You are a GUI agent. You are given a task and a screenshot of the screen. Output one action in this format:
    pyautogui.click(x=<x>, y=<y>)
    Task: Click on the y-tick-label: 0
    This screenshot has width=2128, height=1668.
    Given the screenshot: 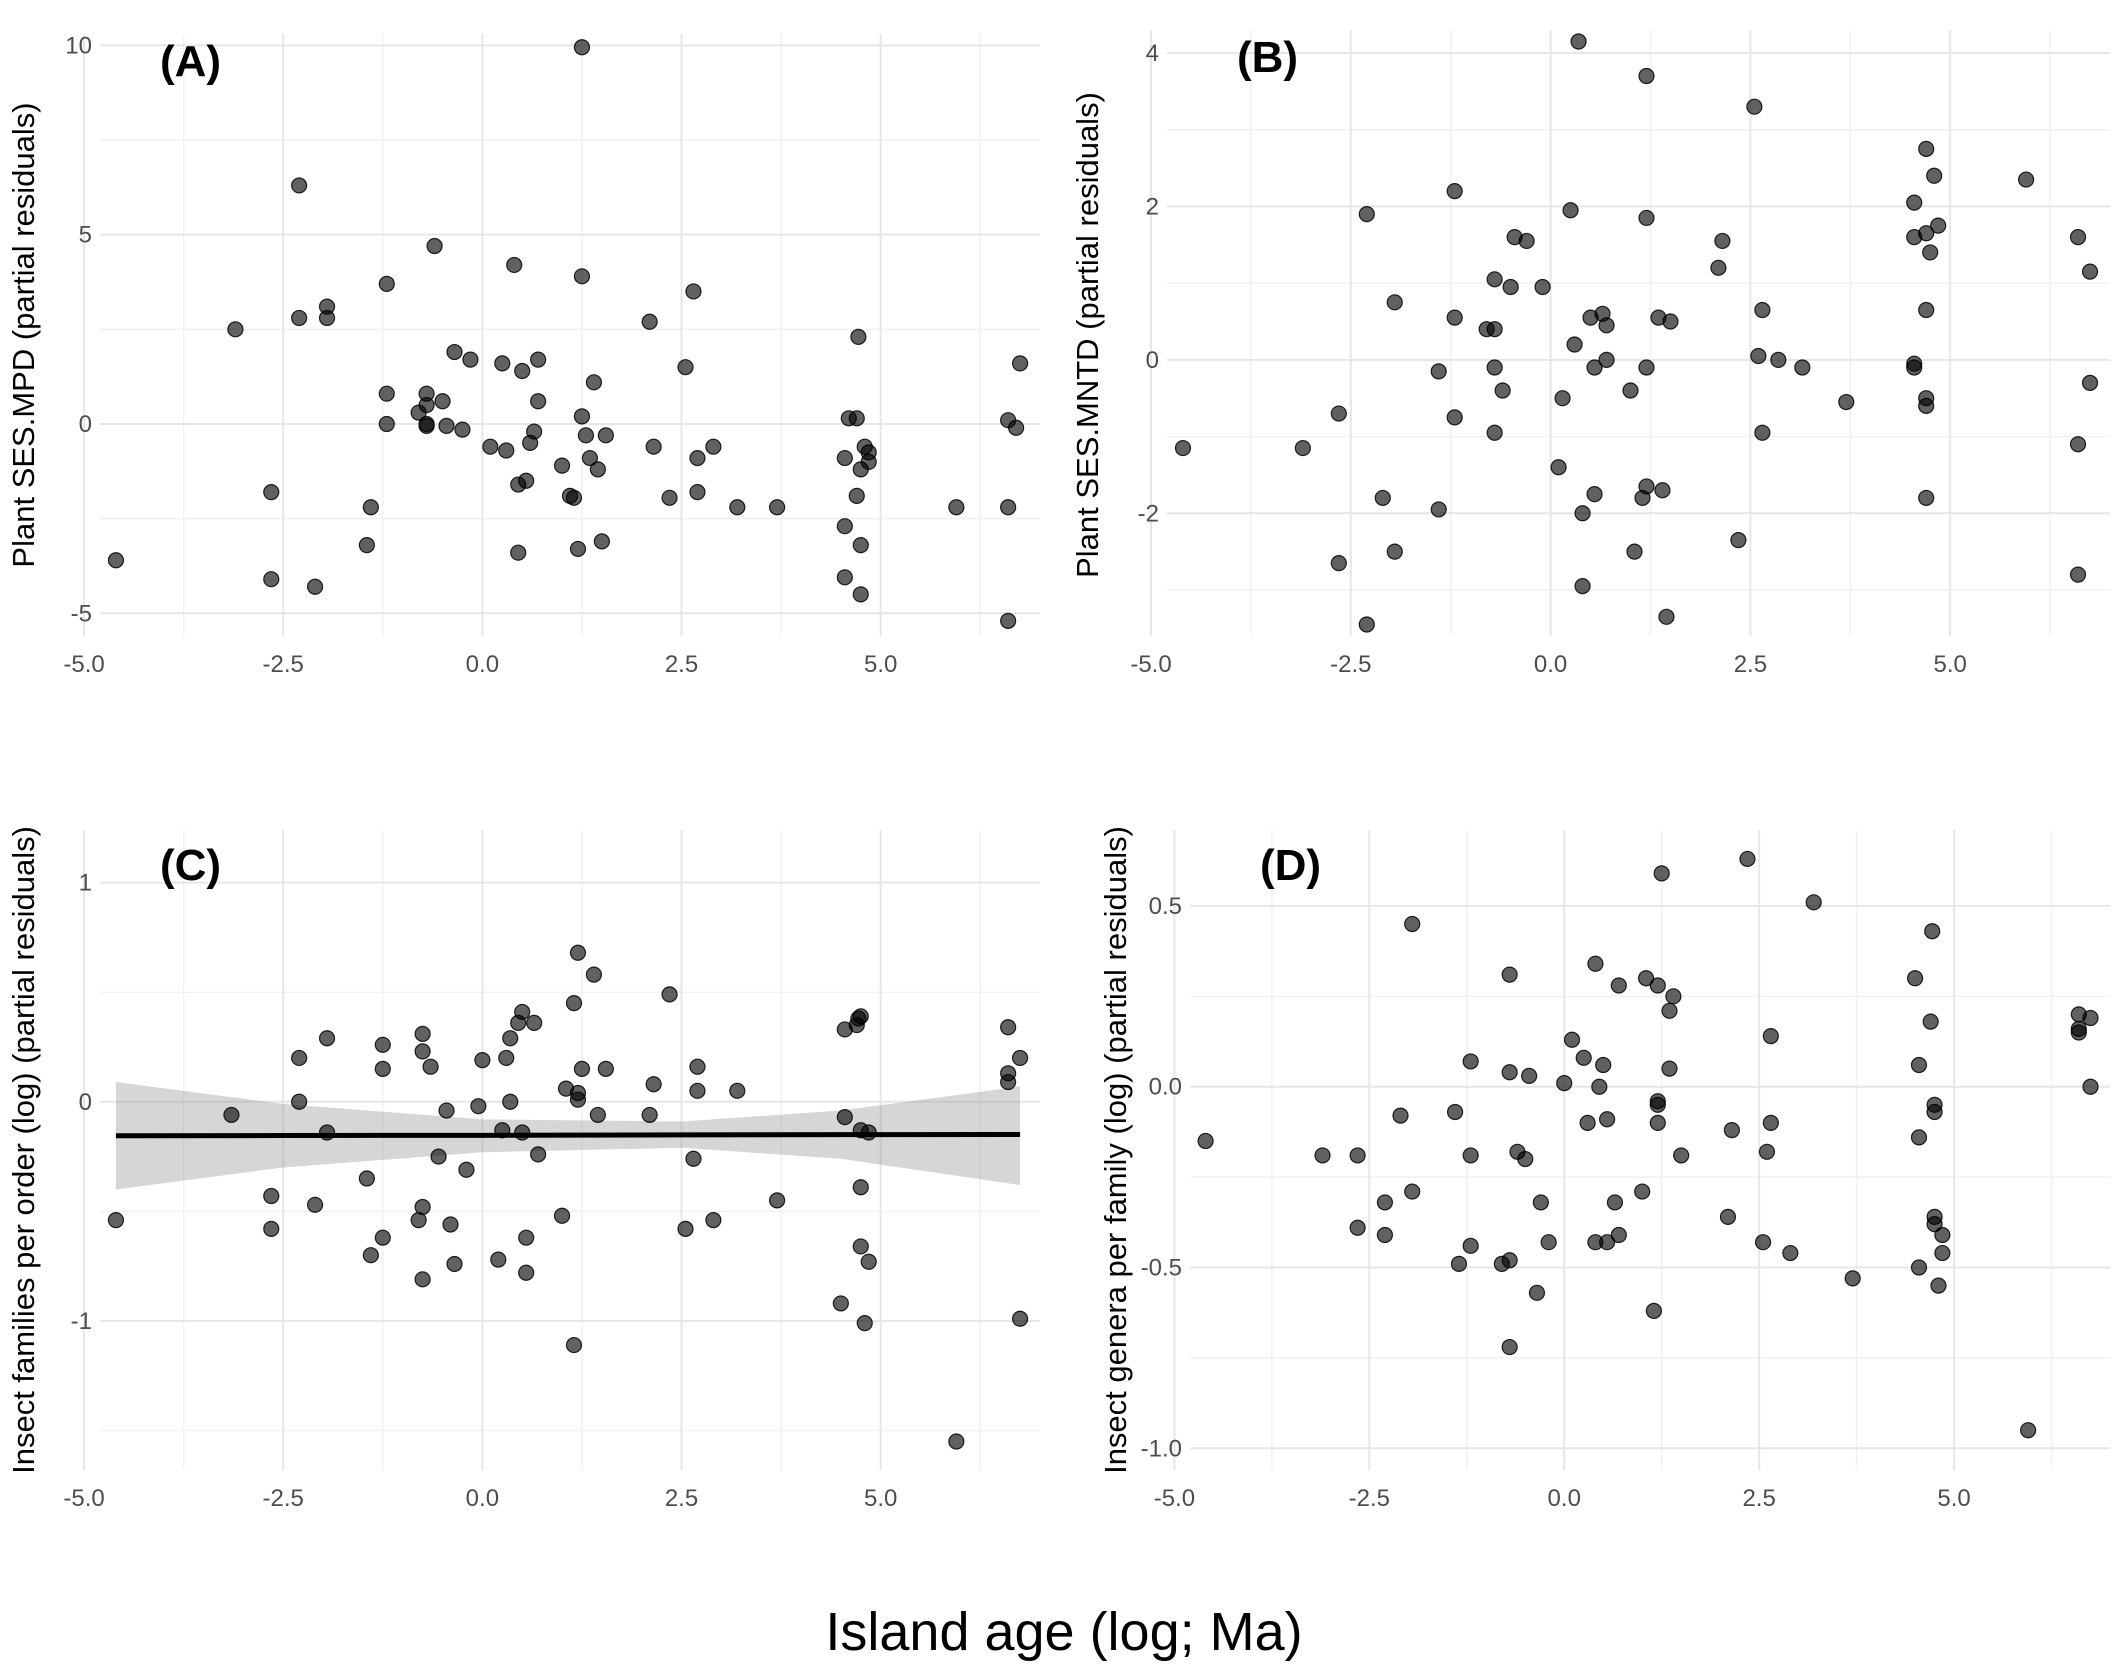 What is the action you would take?
    pyautogui.click(x=85, y=424)
    